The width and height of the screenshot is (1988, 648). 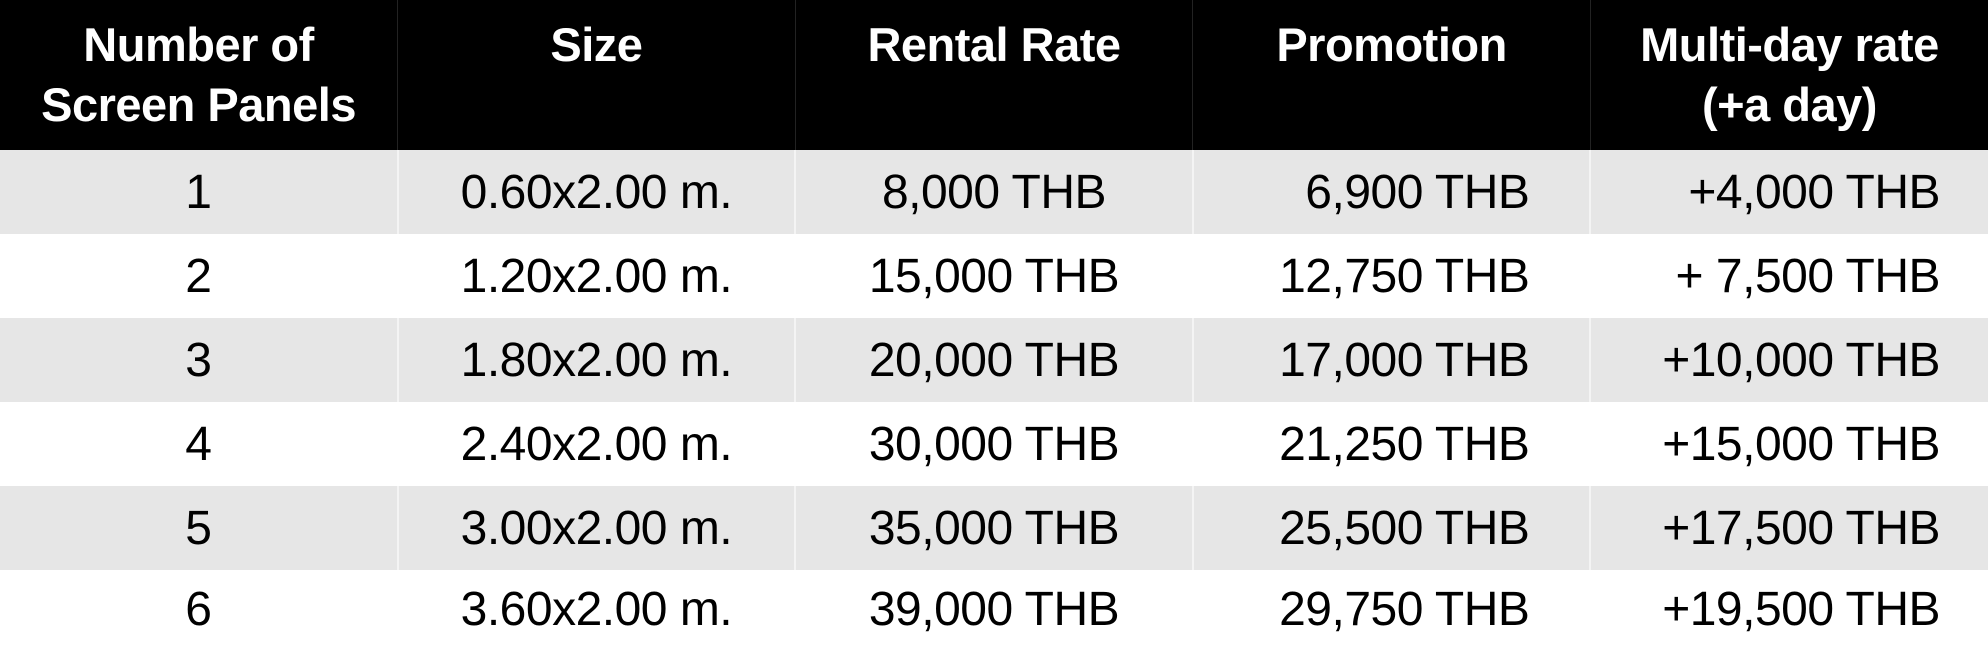 I want to click on header-promotion: Promotion, so click(x=1391, y=75).